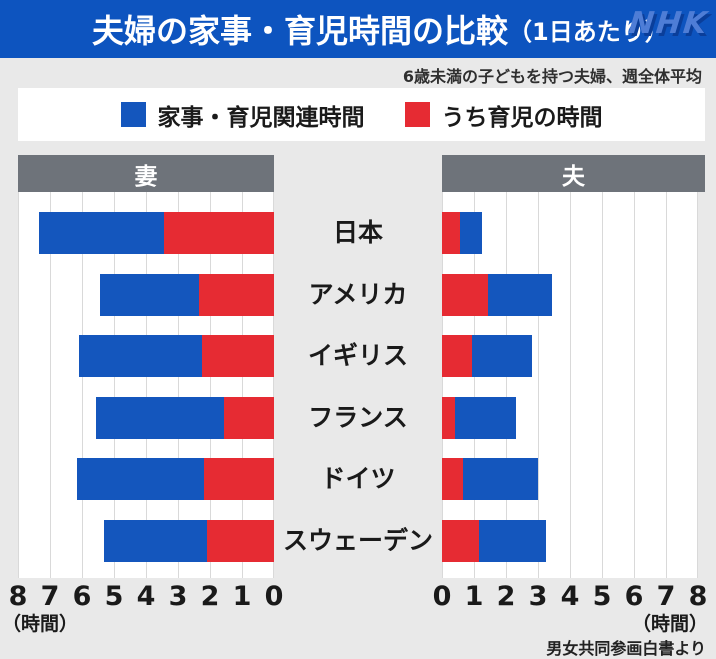 This screenshot has width=716, height=659. Describe the element at coordinates (300, 31) in the screenshot. I see `page-title-main: 夫婦の家事・育児時間の比較` at that location.